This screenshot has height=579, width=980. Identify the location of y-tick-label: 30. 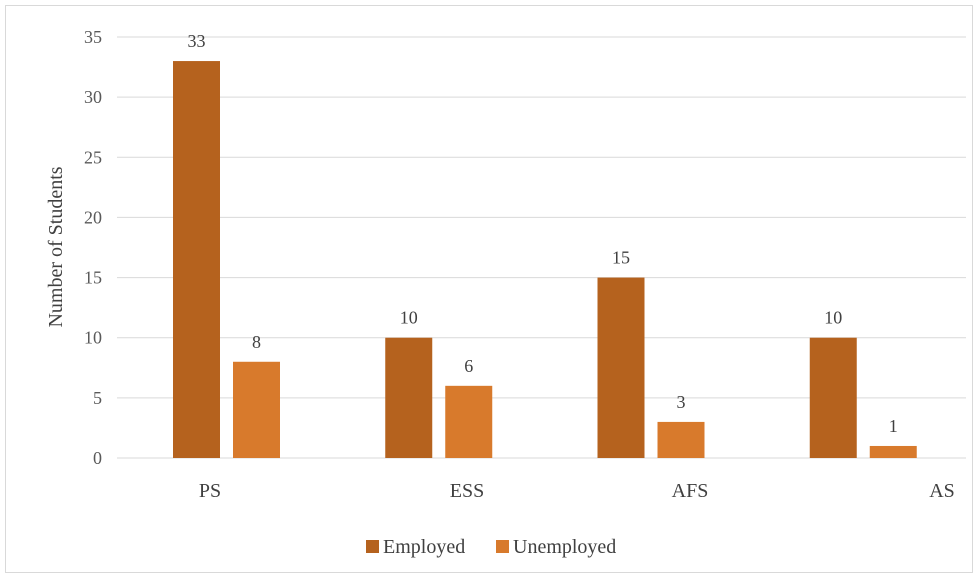
(93, 97).